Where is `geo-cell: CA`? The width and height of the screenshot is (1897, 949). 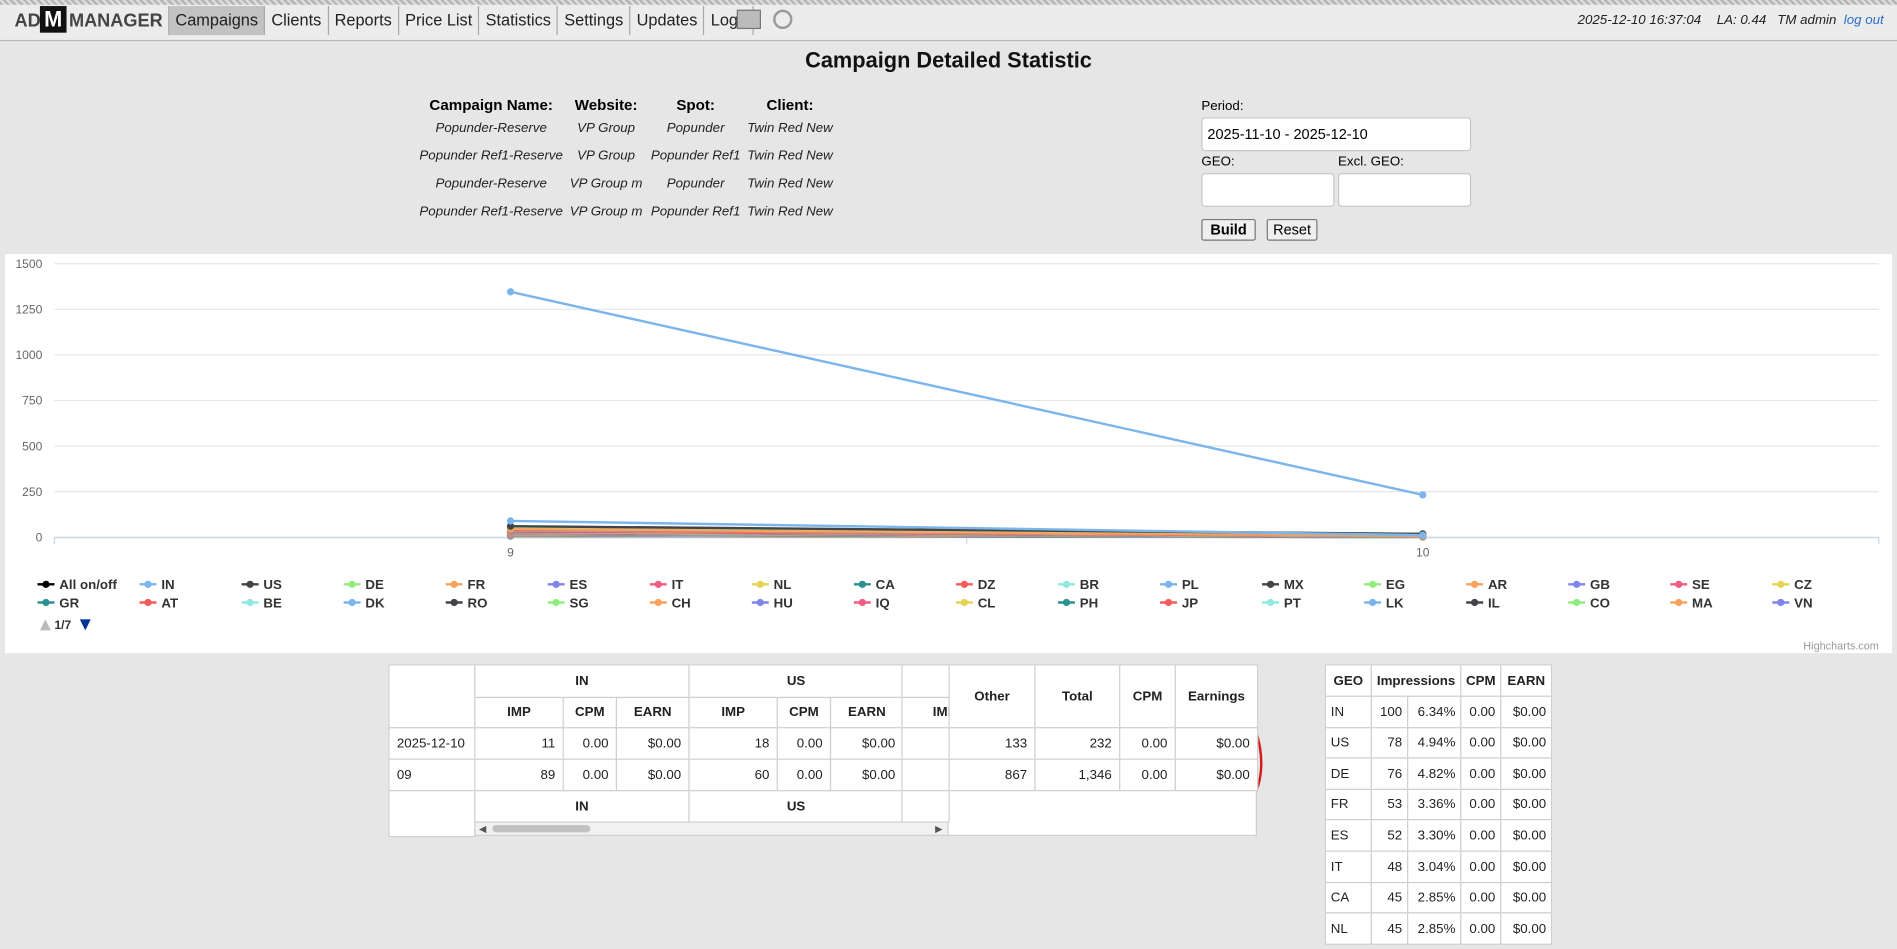
geo-cell: CA is located at coordinates (1348, 897).